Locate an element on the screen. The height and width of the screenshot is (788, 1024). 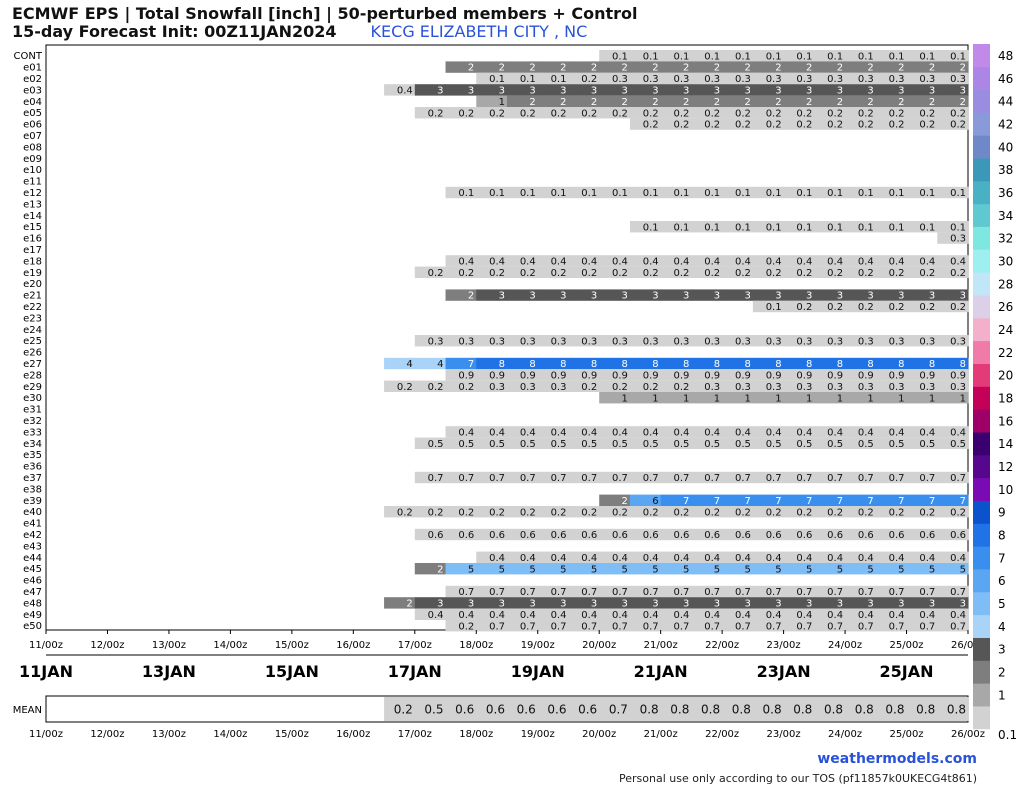
member-e29-value: 0.2 is located at coordinates (405, 387).